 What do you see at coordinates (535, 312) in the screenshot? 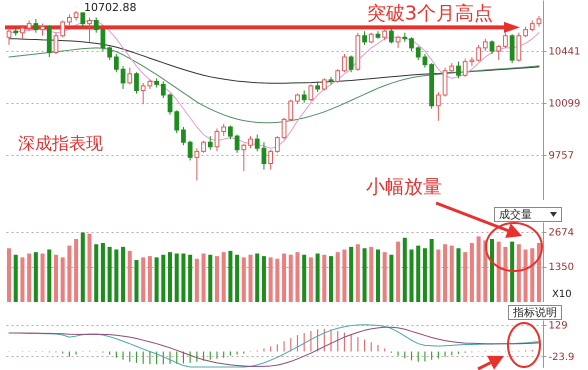
I see `text: 指标说明` at bounding box center [535, 312].